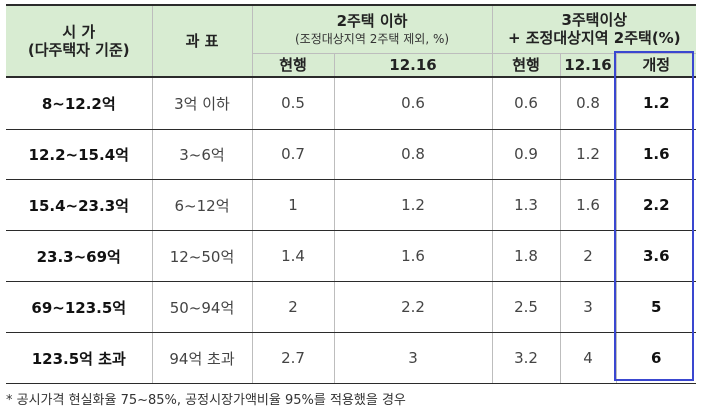 The image size is (707, 416). What do you see at coordinates (656, 256) in the screenshot?
I see `cell-revised: 3.6` at bounding box center [656, 256].